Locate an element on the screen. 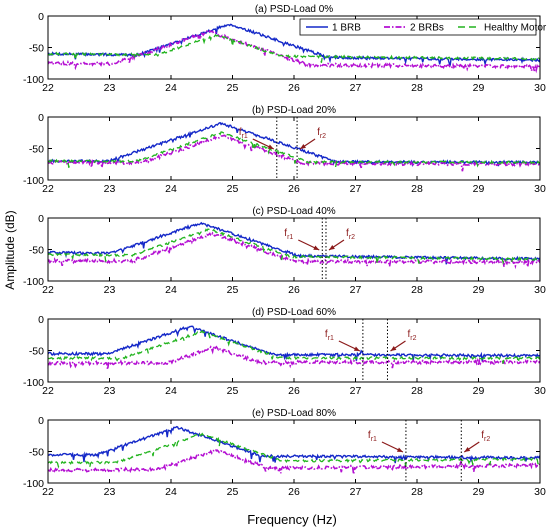 This screenshot has width=550, height=530. legend-entry: Healthy Motor is located at coordinates (515, 28).